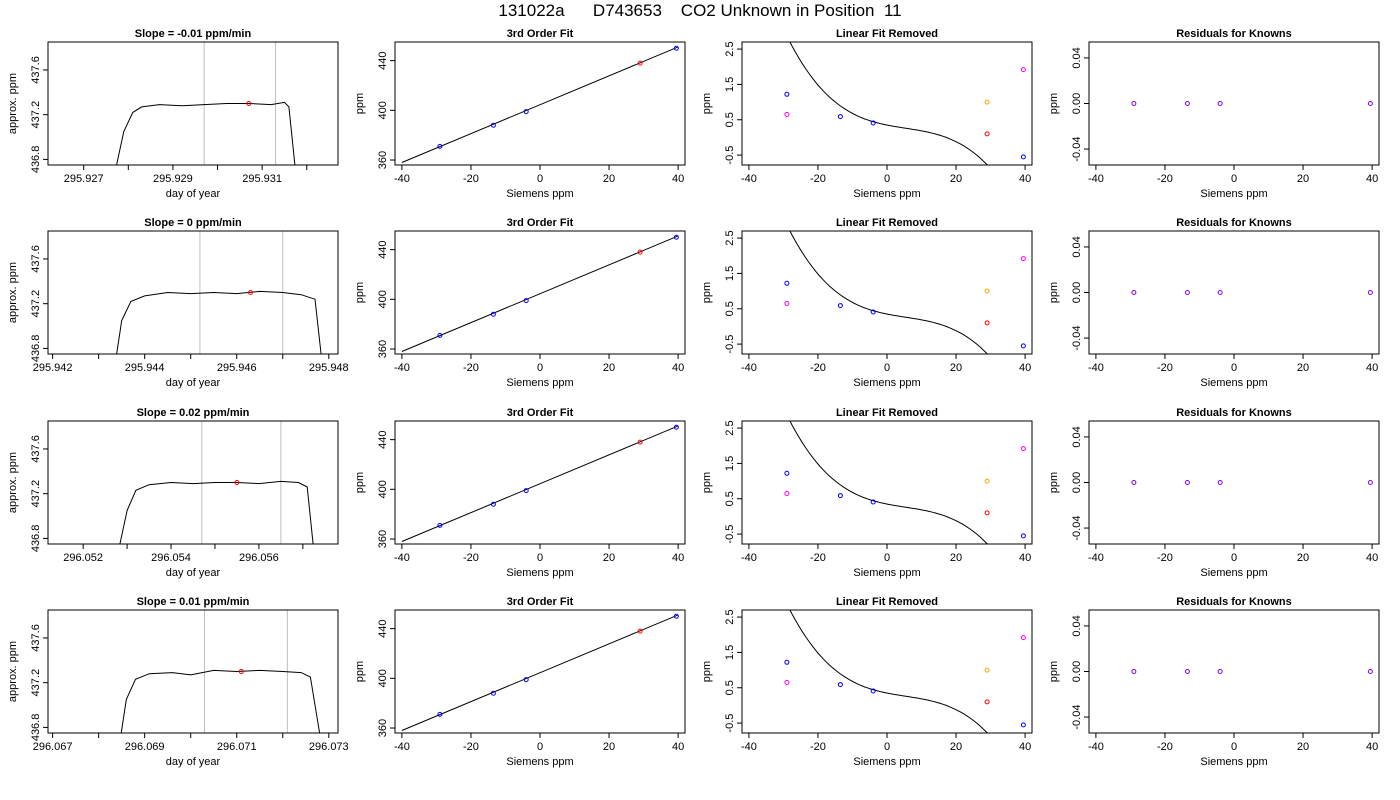 The width and height of the screenshot is (1400, 800). What do you see at coordinates (1077, 103) in the screenshot?
I see `y-tick-label: 0.00` at bounding box center [1077, 103].